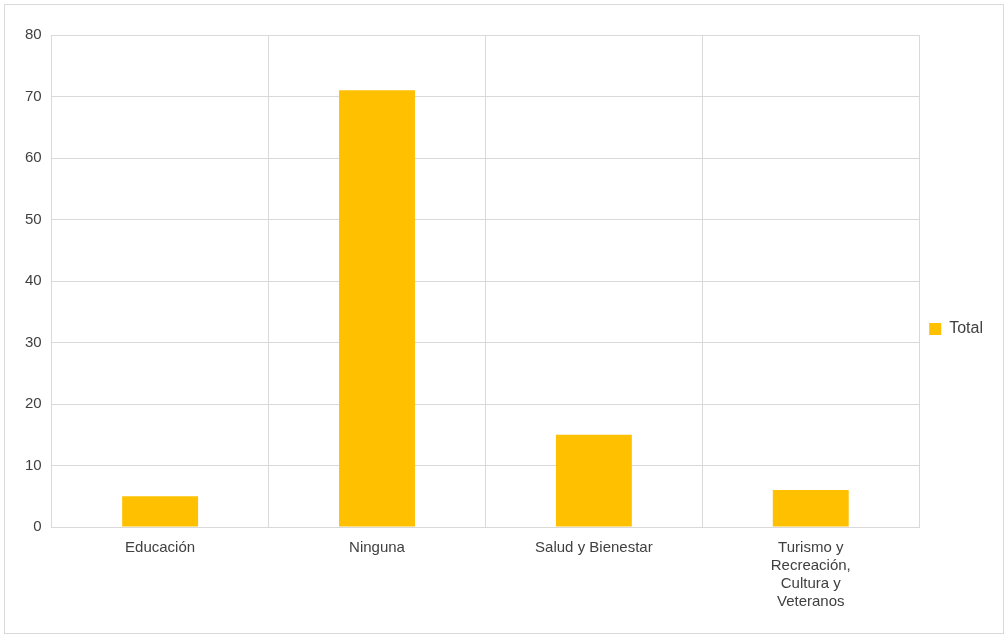  What do you see at coordinates (33, 403) in the screenshot?
I see `y-tick-label: 20` at bounding box center [33, 403].